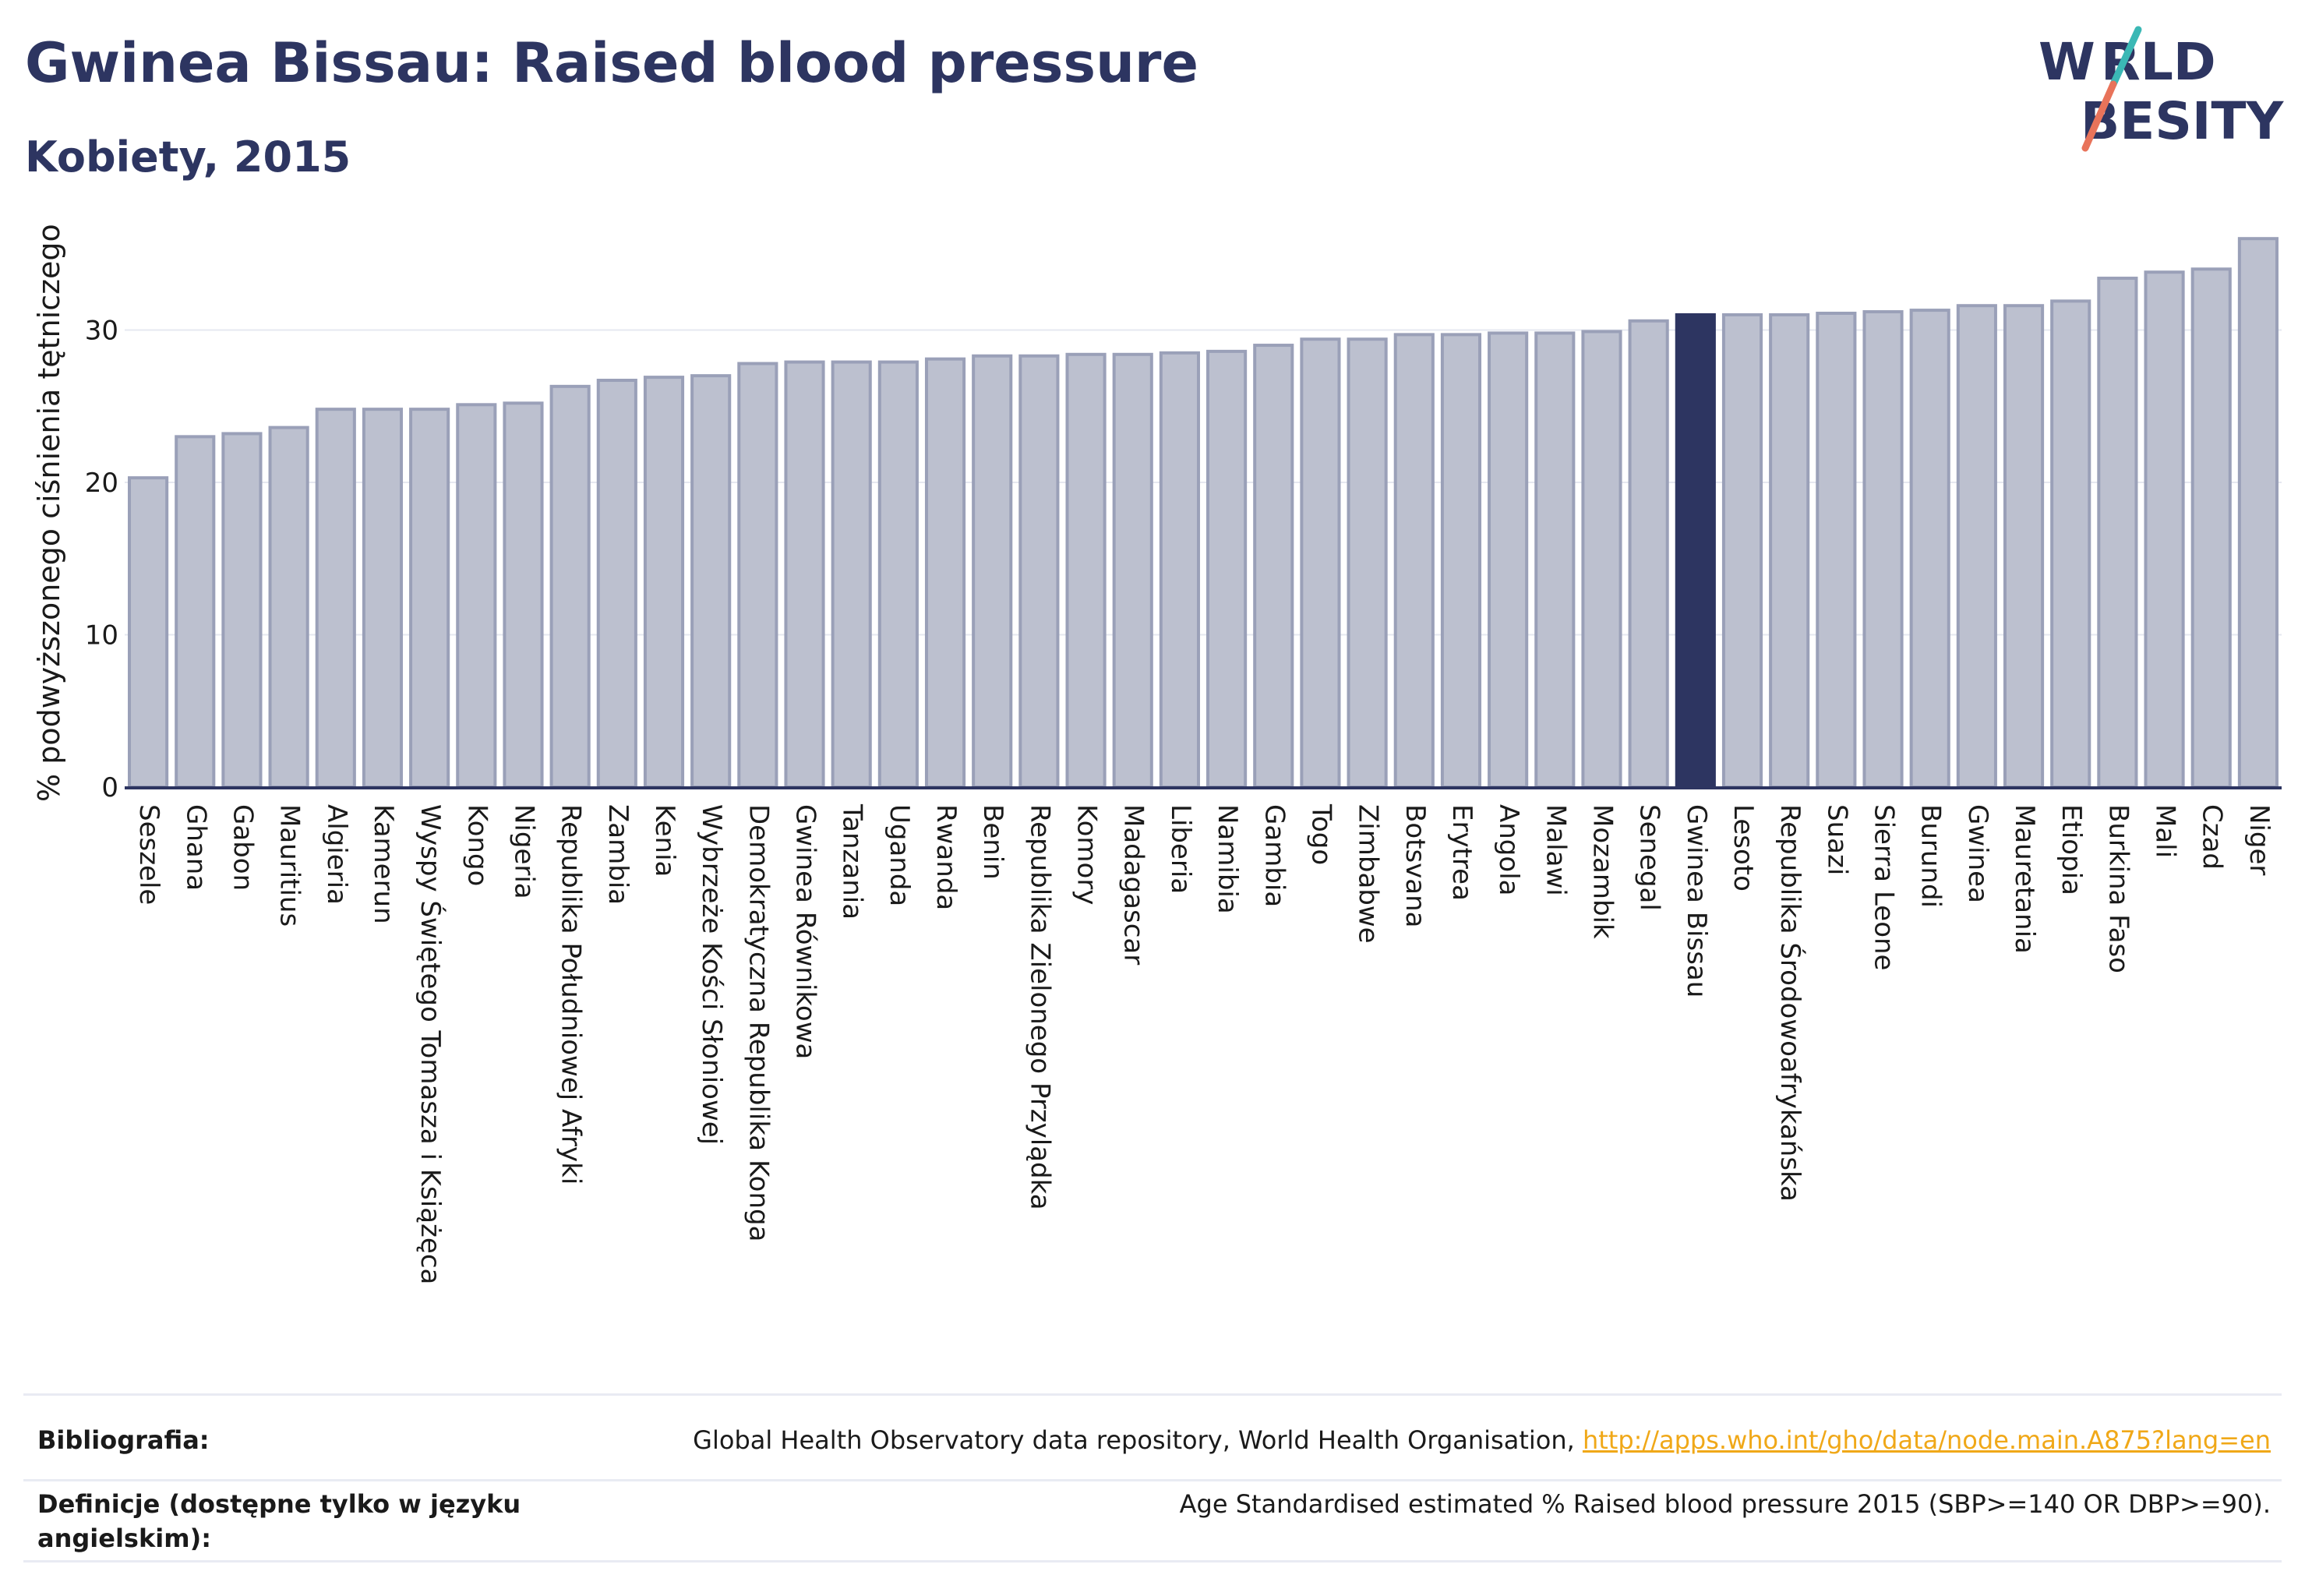 This screenshot has height=1596, width=2305. What do you see at coordinates (1696, 901) in the screenshot?
I see `x-tick-label: Gwinea Bissau` at bounding box center [1696, 901].